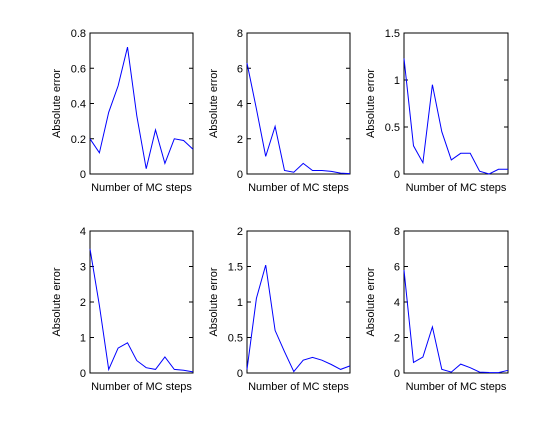 This screenshot has height=425, width=560. What do you see at coordinates (78, 140) in the screenshot?
I see `y-tick-label: 0.2` at bounding box center [78, 140].